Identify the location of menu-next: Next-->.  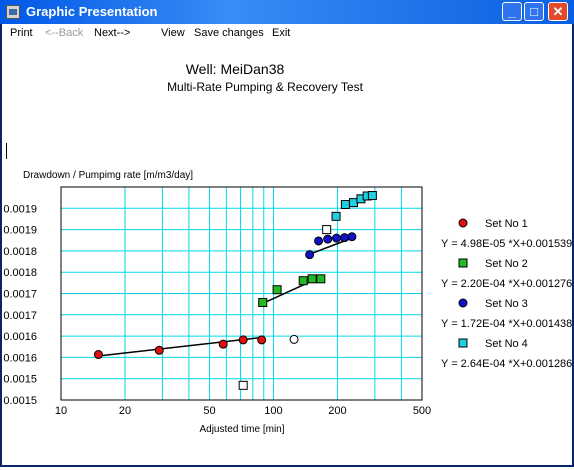
(112, 33).